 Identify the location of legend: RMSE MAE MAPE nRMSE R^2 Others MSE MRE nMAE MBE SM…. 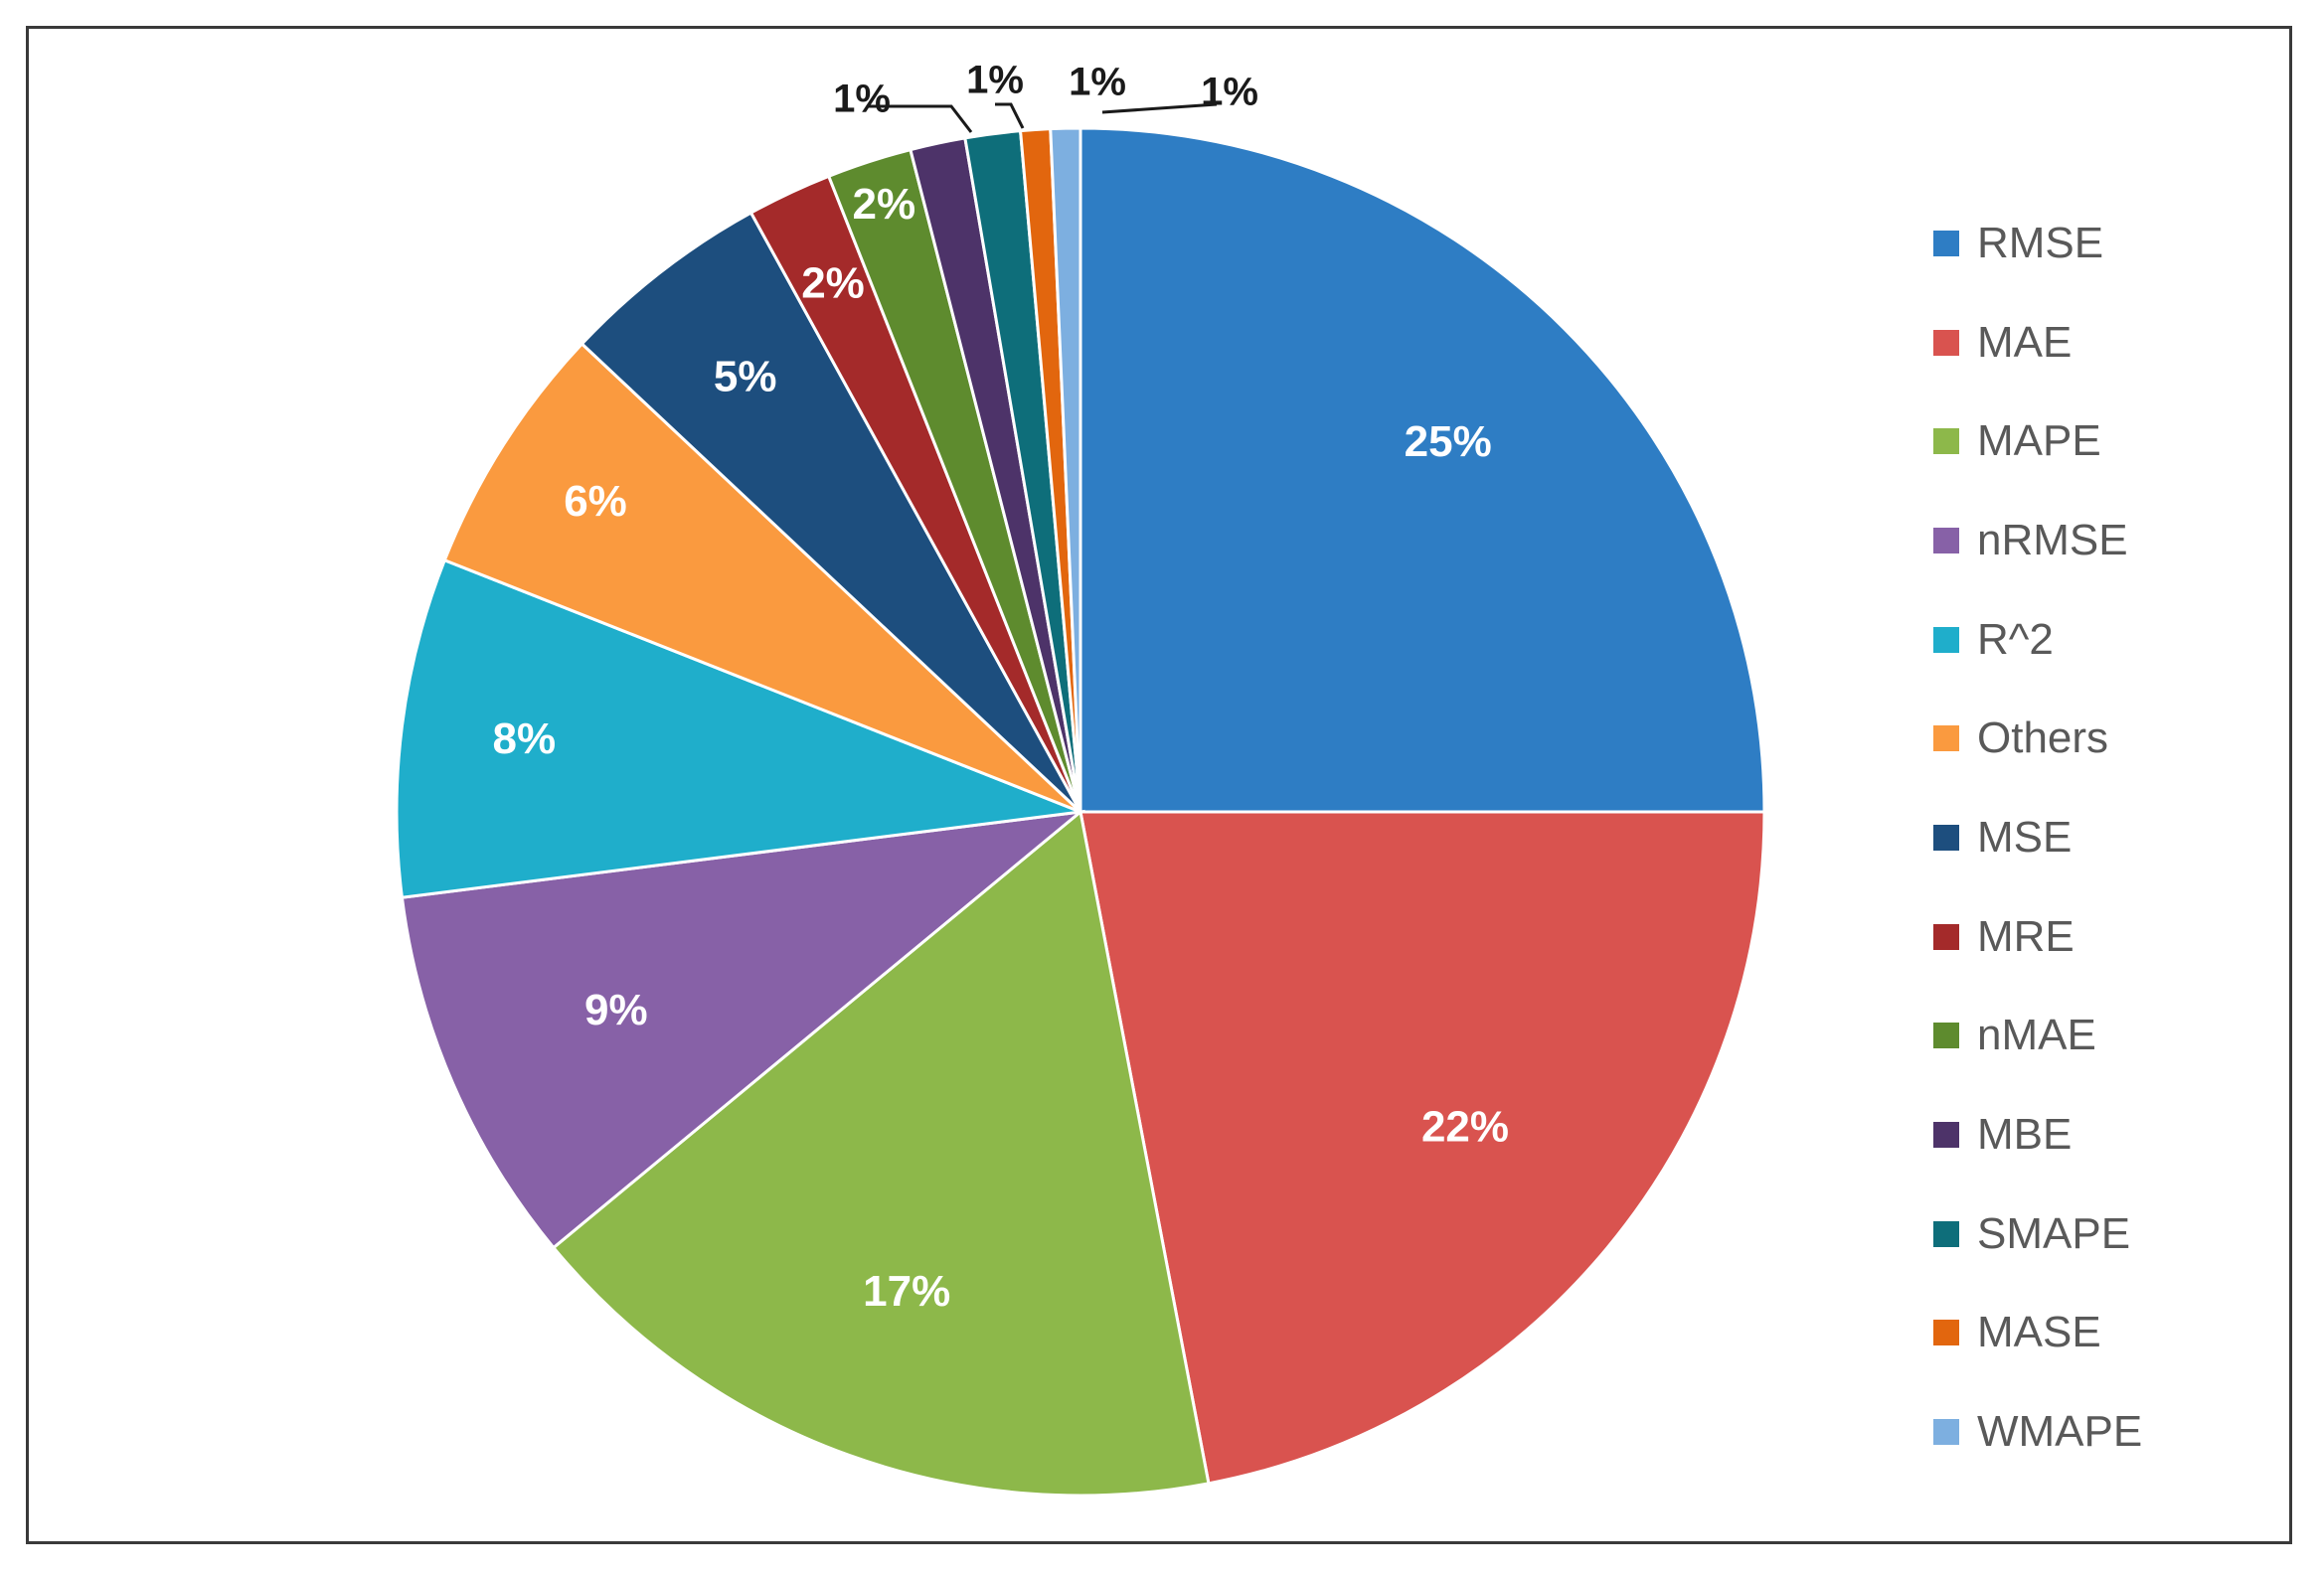
(2037, 838).